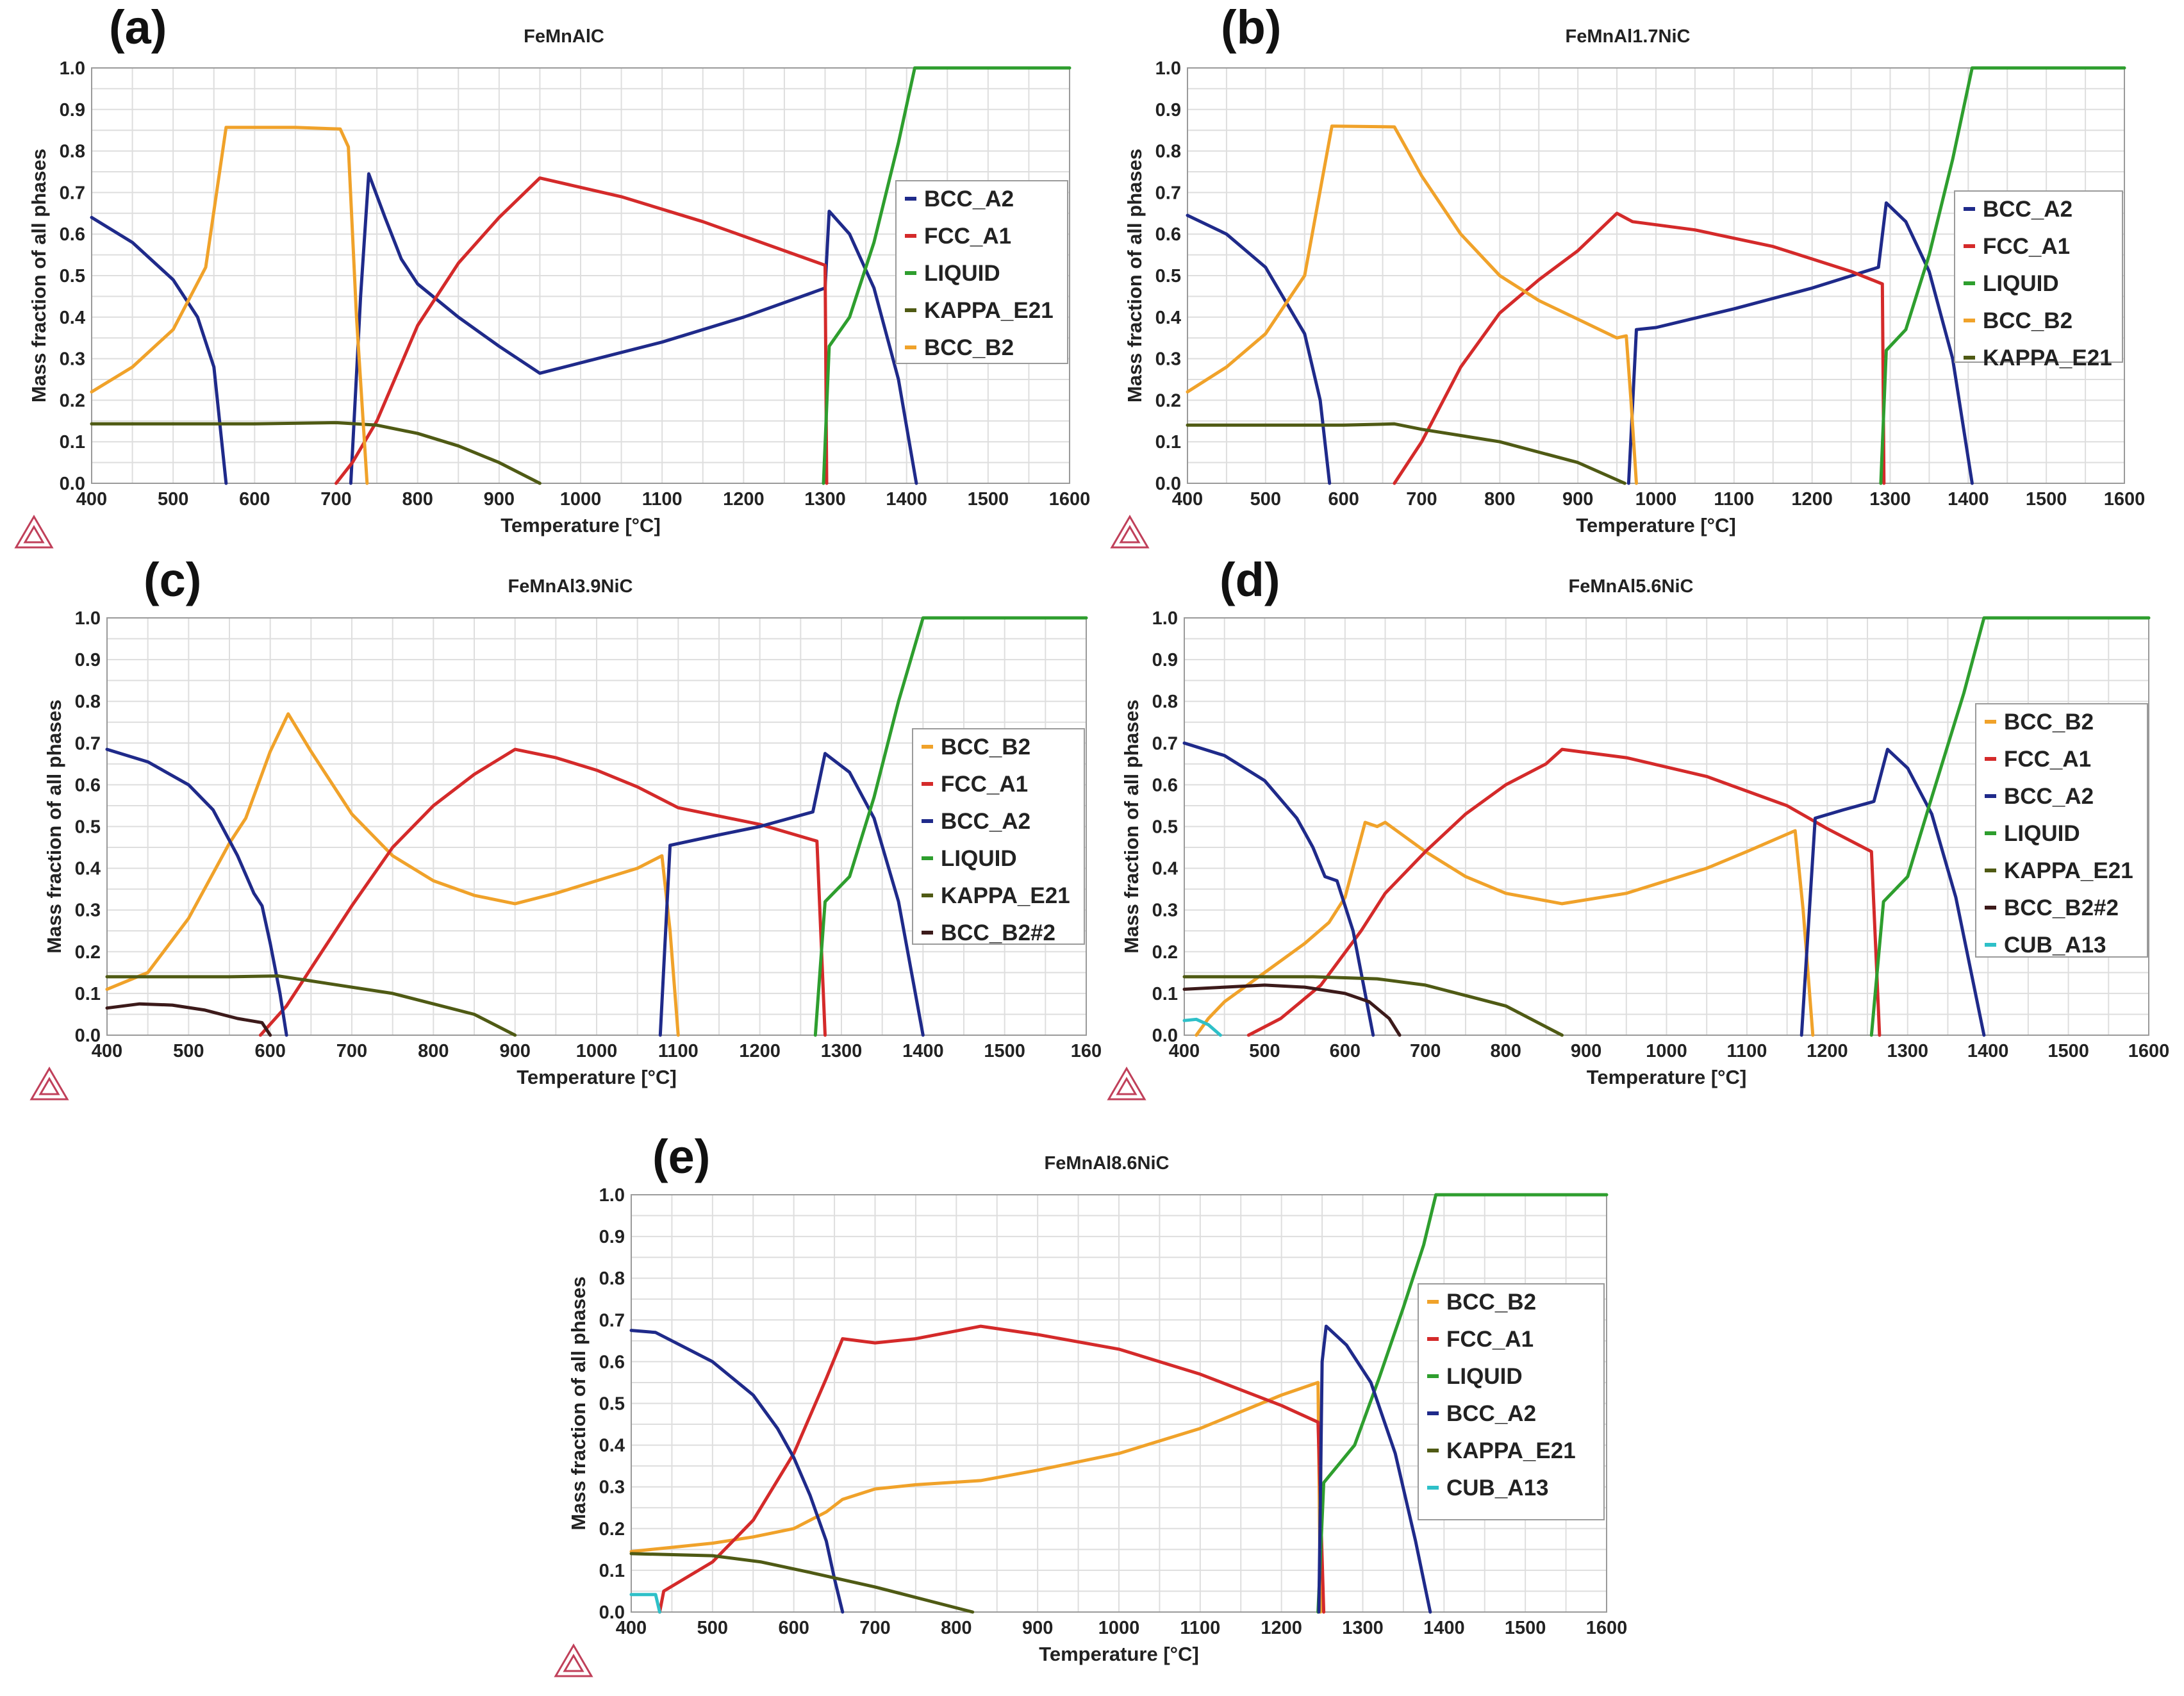 Image resolution: width=2184 pixels, height=1696 pixels. What do you see at coordinates (1107, 1163) in the screenshot?
I see `chart-title: FeMnAl8.6NiC` at bounding box center [1107, 1163].